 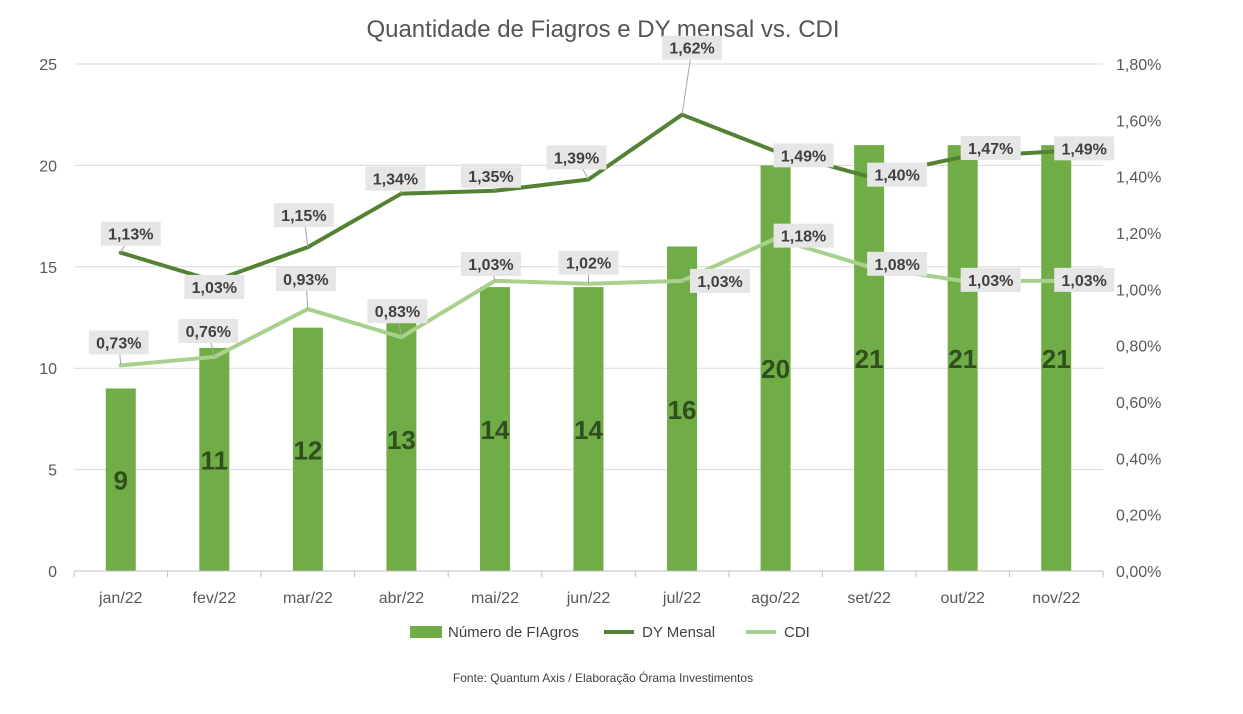 I want to click on point-value-label: 0,73%, so click(x=118, y=343).